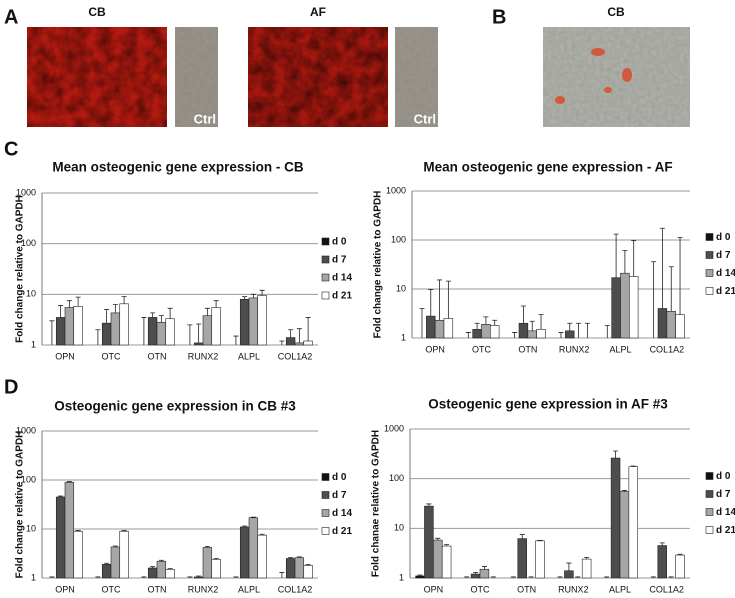 This screenshot has height=598, width=735. I want to click on panel-label: A, so click(11, 17).